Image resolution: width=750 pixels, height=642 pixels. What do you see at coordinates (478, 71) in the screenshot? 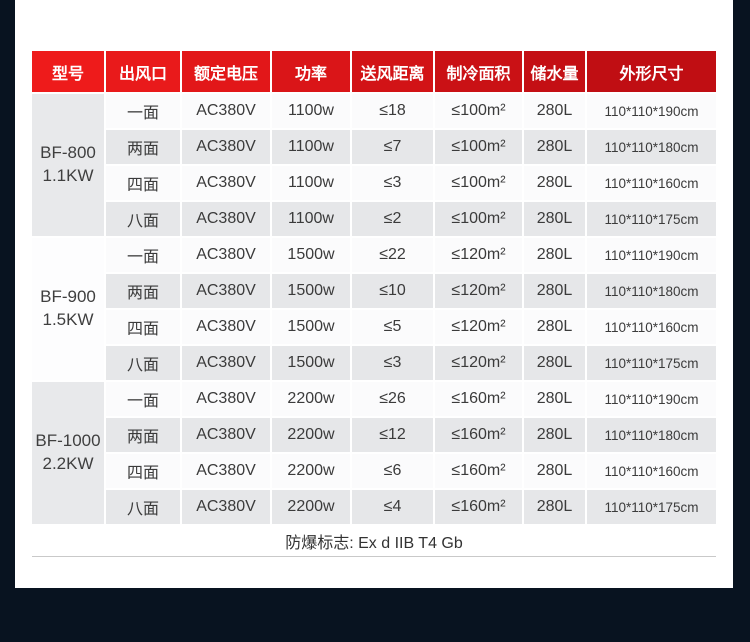
I see `column-header-6: 制冷面积` at bounding box center [478, 71].